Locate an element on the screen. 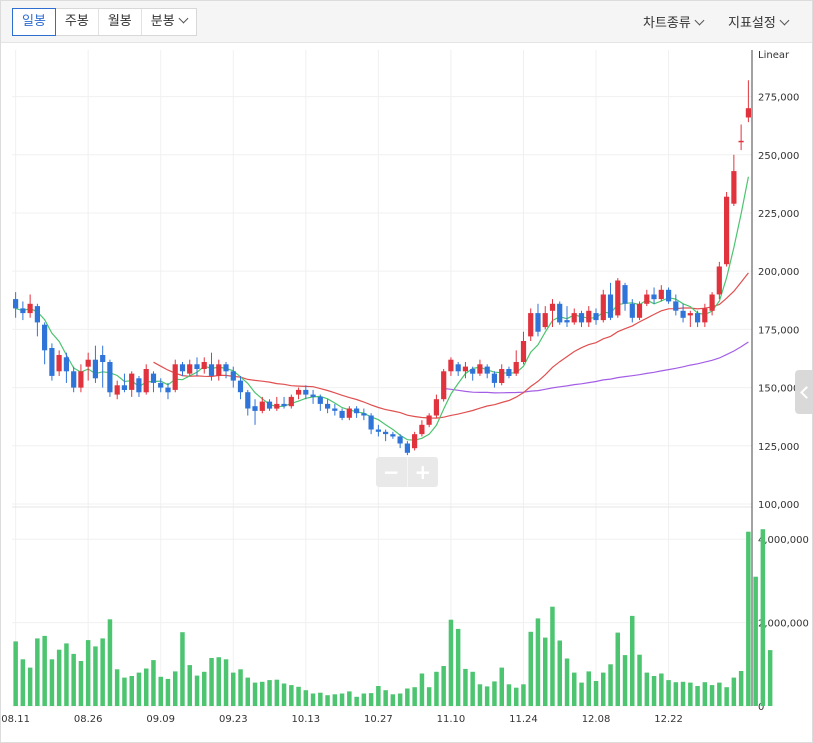 This screenshot has height=743, width=813. period-daily-button: 일봉 is located at coordinates (34, 22).